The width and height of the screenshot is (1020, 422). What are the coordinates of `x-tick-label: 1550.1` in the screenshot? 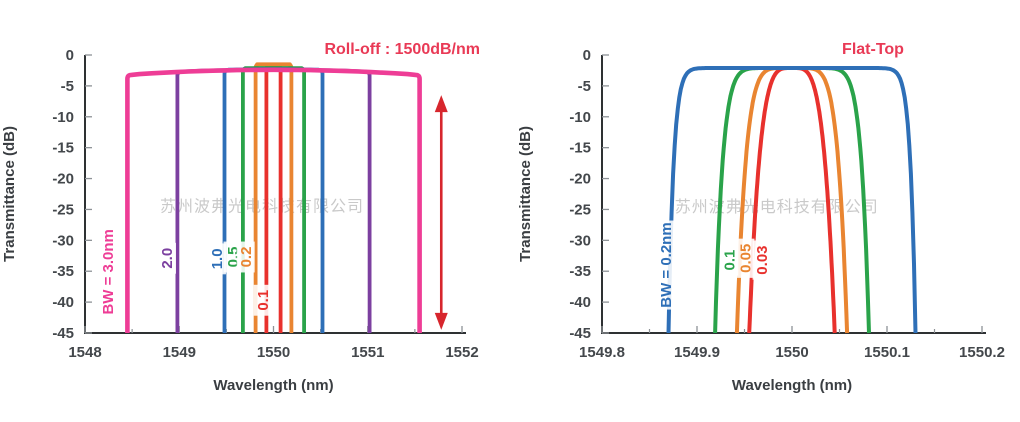 It's located at (887, 352).